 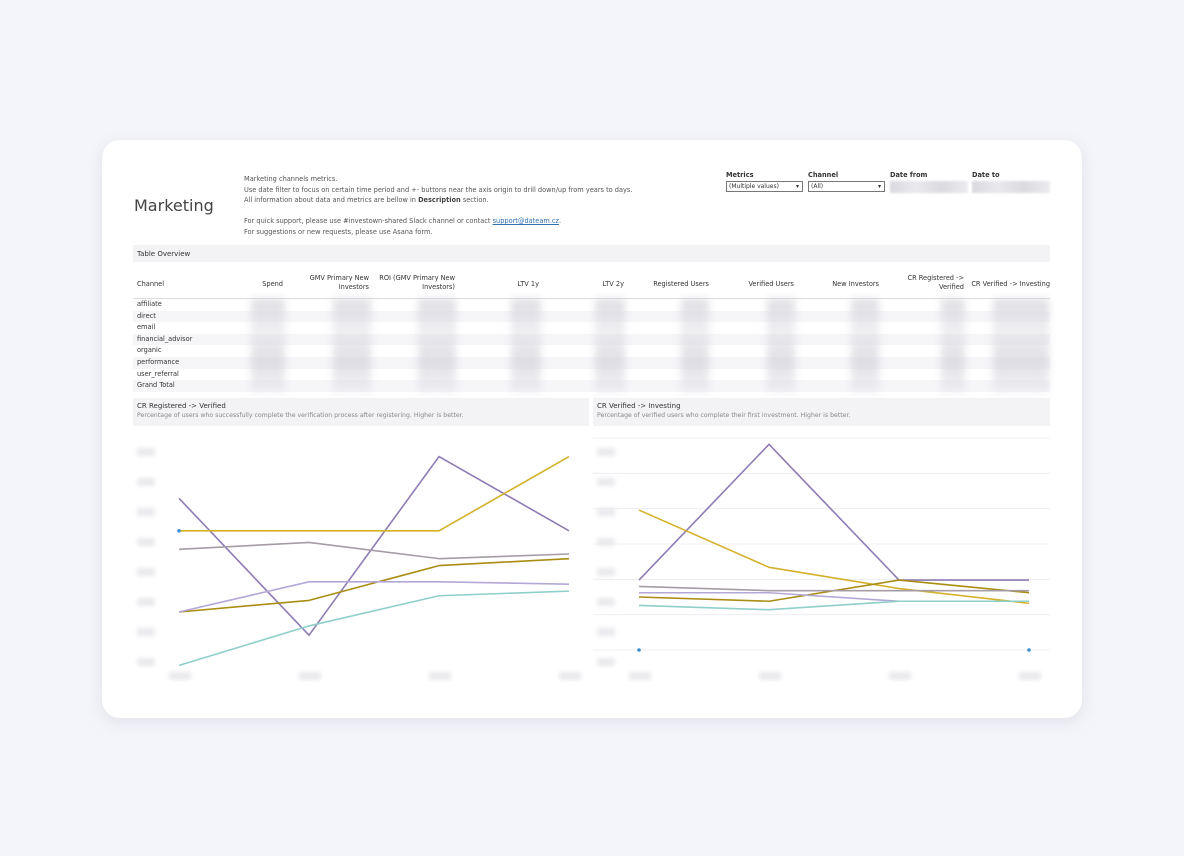 I want to click on support-email-link: support@dateam.cz, so click(x=526, y=221).